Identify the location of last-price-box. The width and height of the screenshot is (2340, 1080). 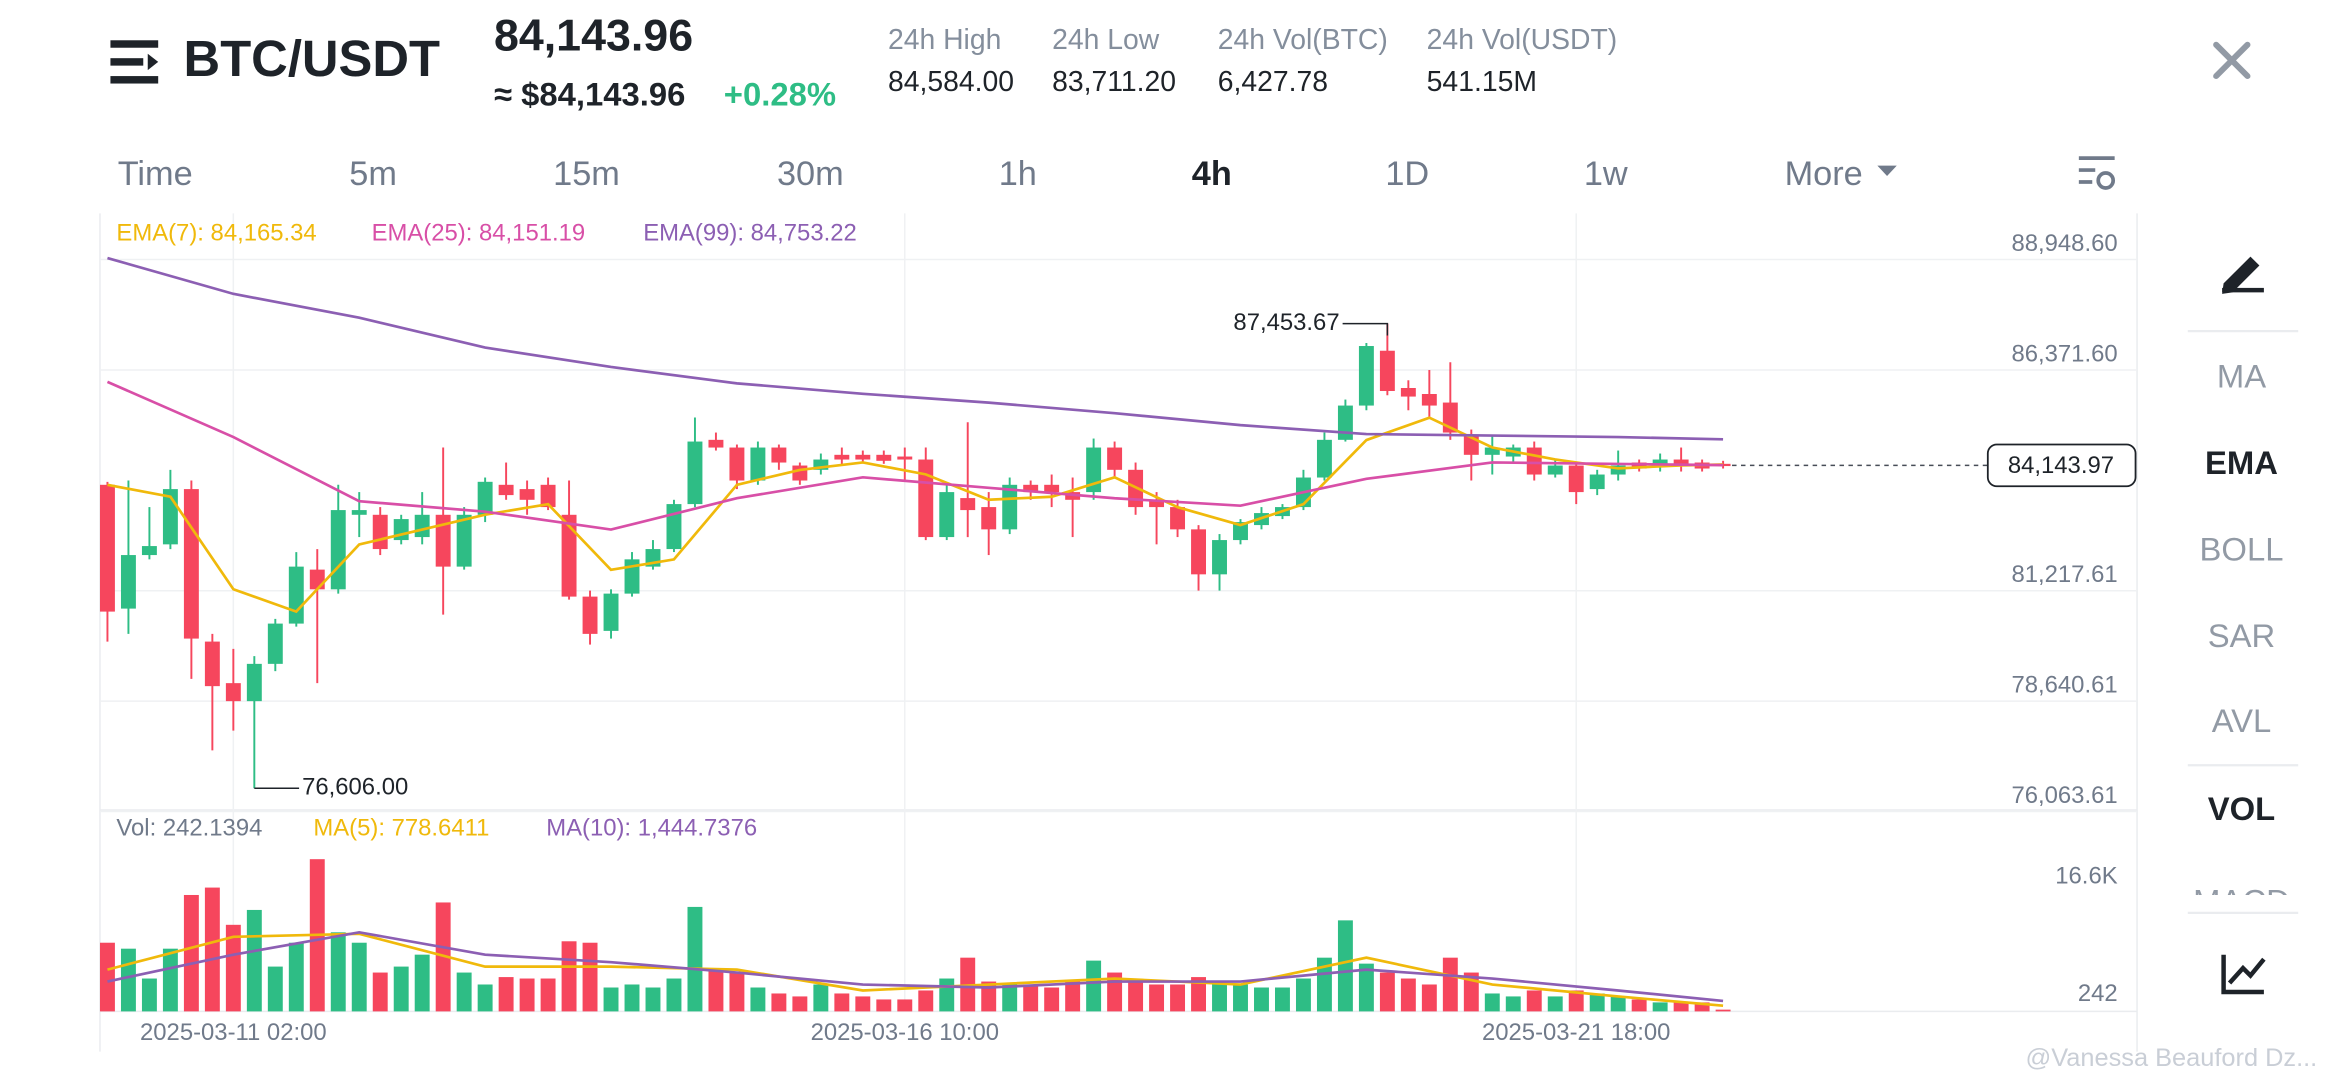
(2061, 465).